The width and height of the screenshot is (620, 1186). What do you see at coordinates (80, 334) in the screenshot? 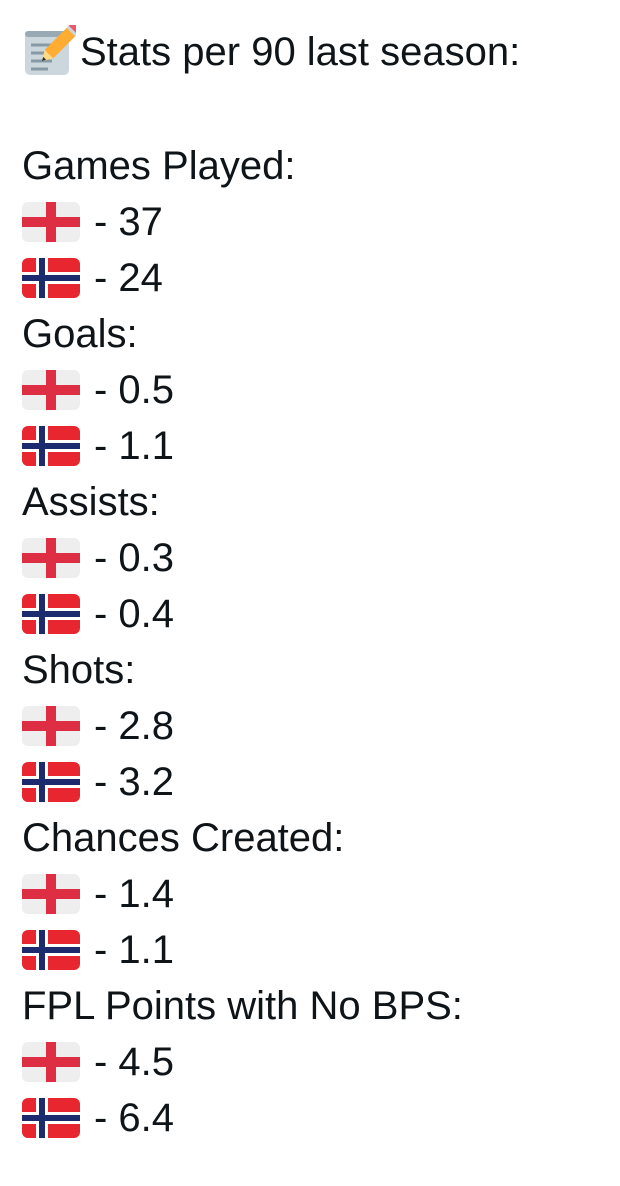
I see `stat-label: Goals:` at bounding box center [80, 334].